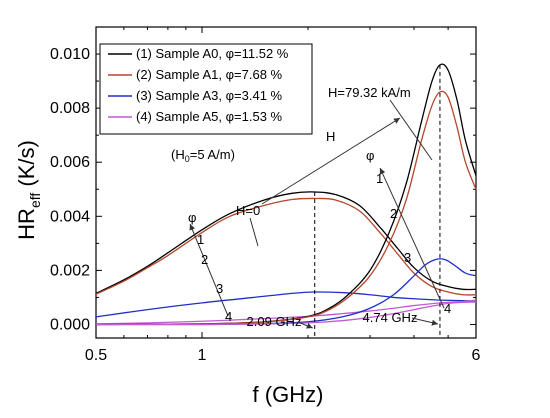  Describe the element at coordinates (390, 317) in the screenshot. I see `vline-label-2: 4.74 GHz` at that location.